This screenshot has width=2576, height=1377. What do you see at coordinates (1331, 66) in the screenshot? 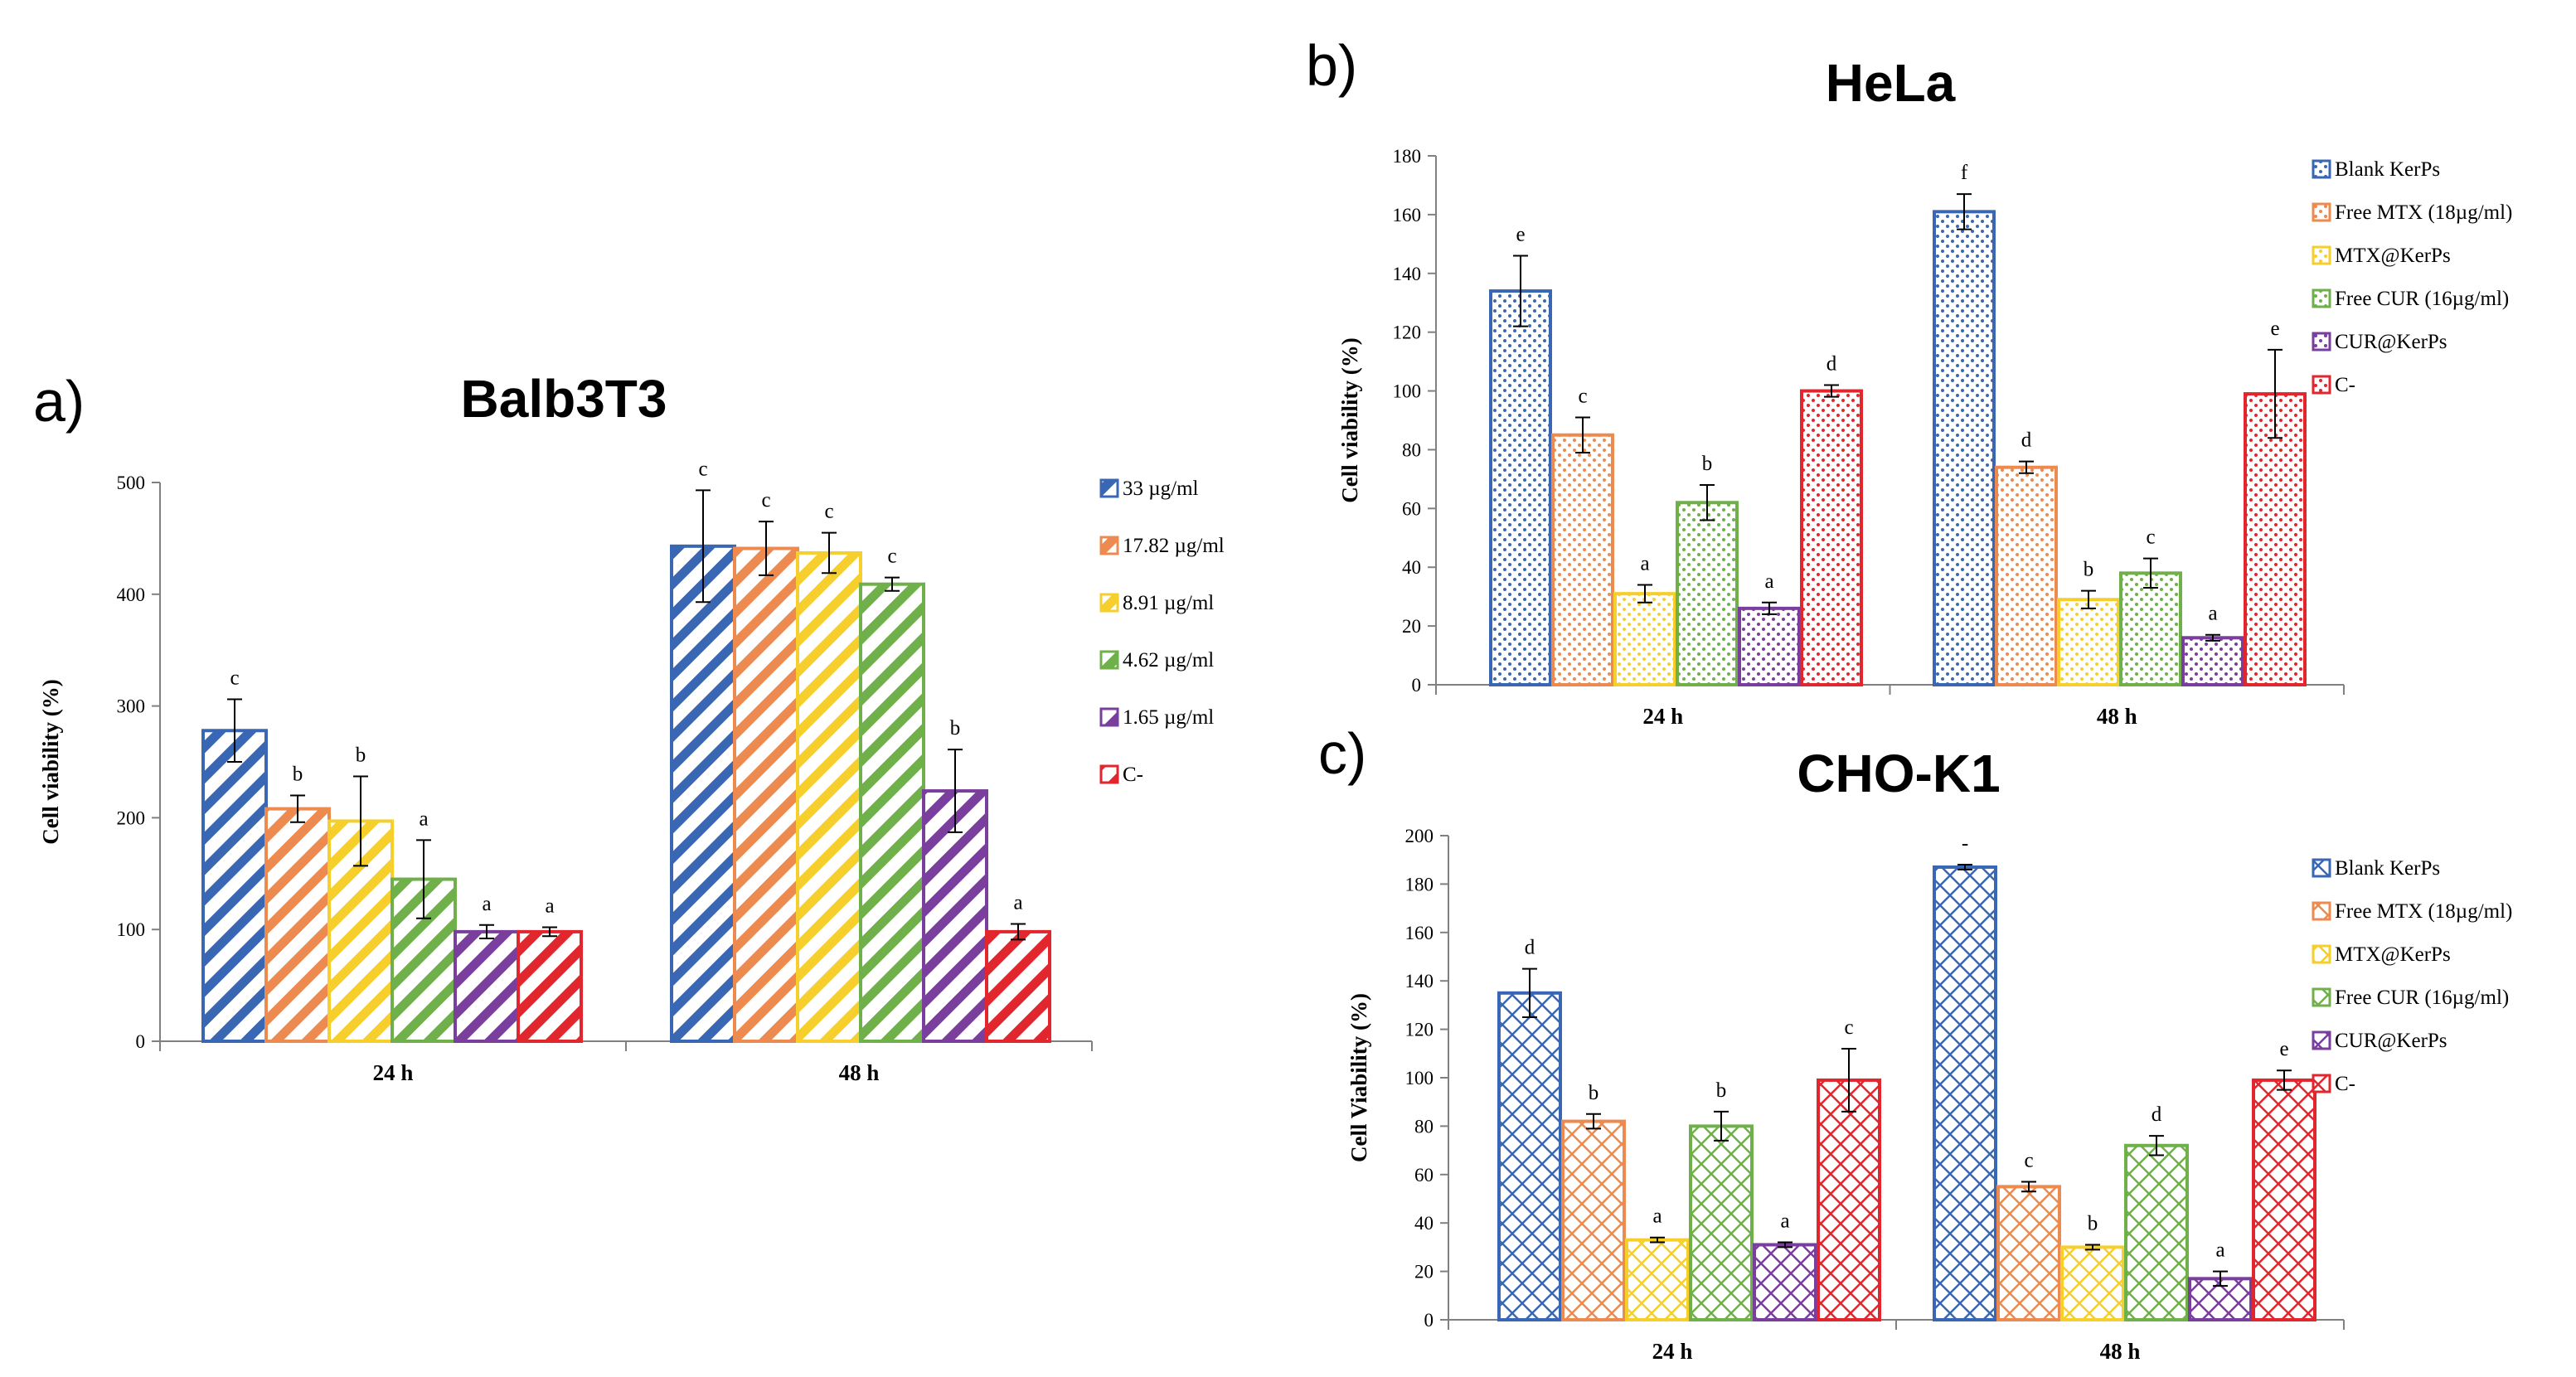
I see `panel-letter: b)` at bounding box center [1331, 66].